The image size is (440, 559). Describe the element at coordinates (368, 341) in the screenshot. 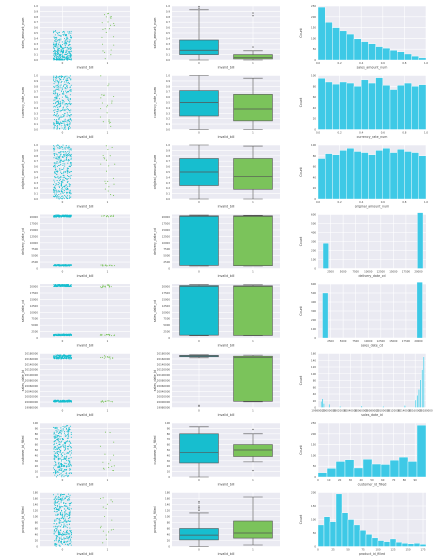

I see `x-tick-label: 10000` at that location.